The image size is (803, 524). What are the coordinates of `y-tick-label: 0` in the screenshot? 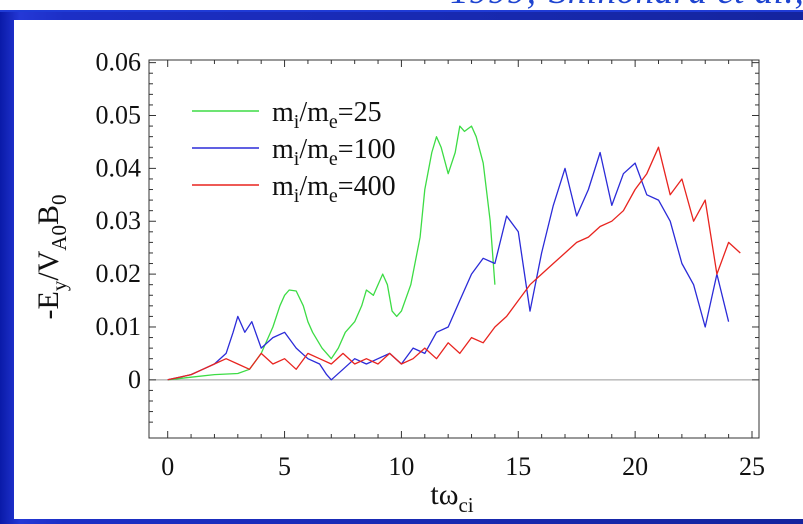 It's located at (134, 379).